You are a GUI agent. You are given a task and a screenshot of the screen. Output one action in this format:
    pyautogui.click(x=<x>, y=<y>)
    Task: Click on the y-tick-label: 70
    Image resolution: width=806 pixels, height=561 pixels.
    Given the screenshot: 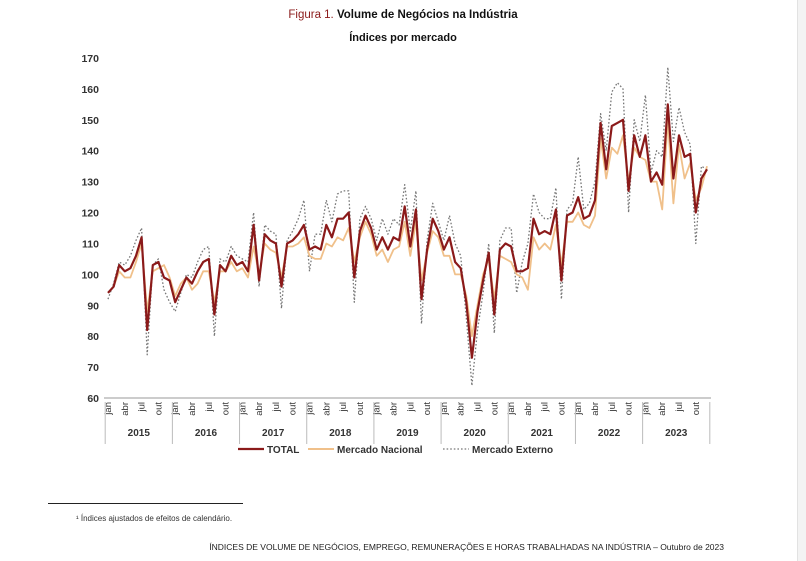 What is the action you would take?
    pyautogui.click(x=93, y=368)
    